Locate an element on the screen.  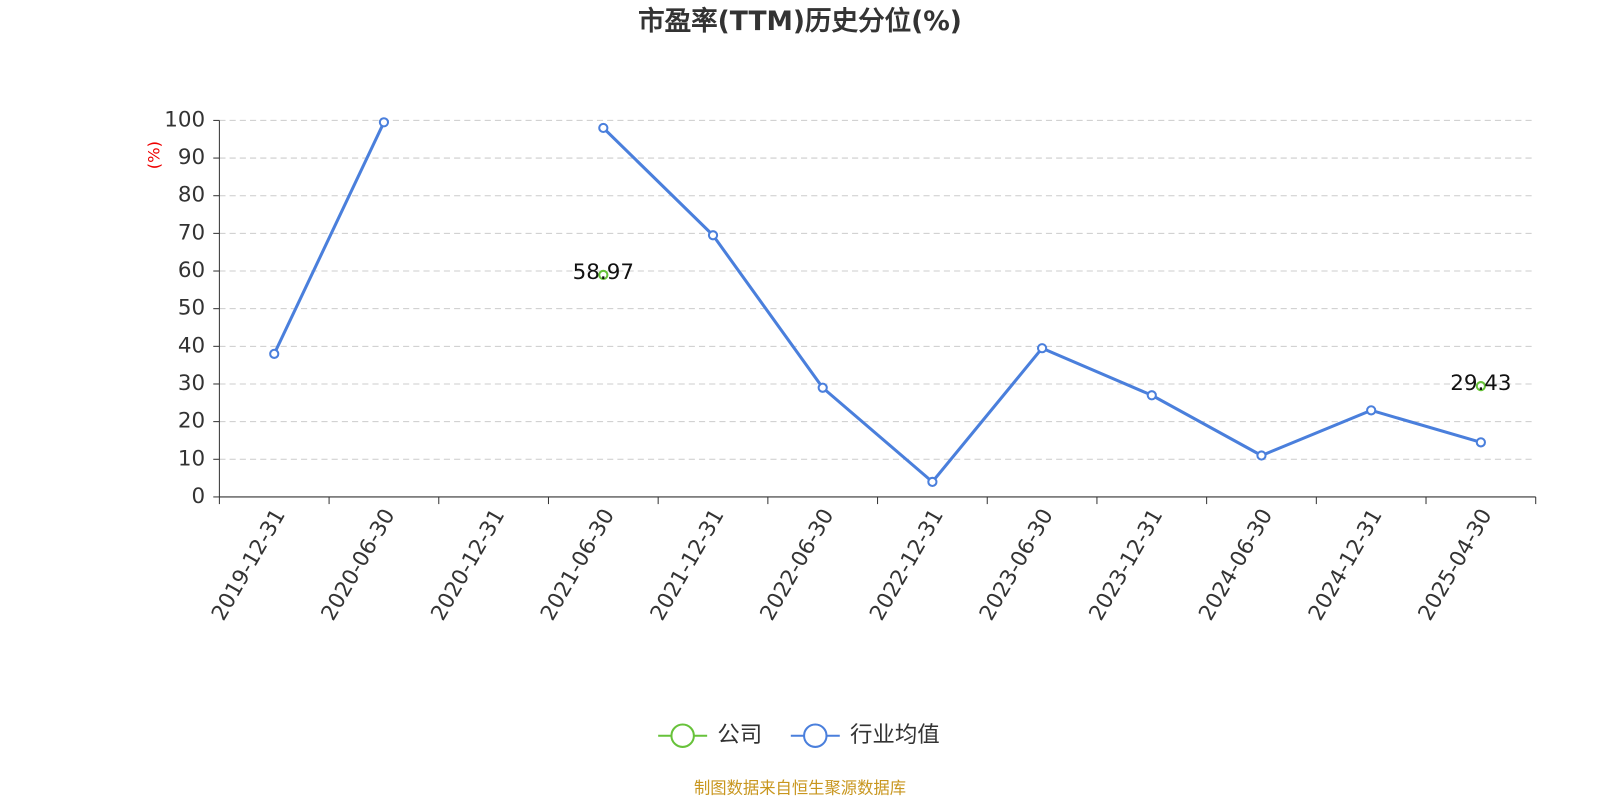
x-tick-label: 2020-06-30 is located at coordinates (359, 565).